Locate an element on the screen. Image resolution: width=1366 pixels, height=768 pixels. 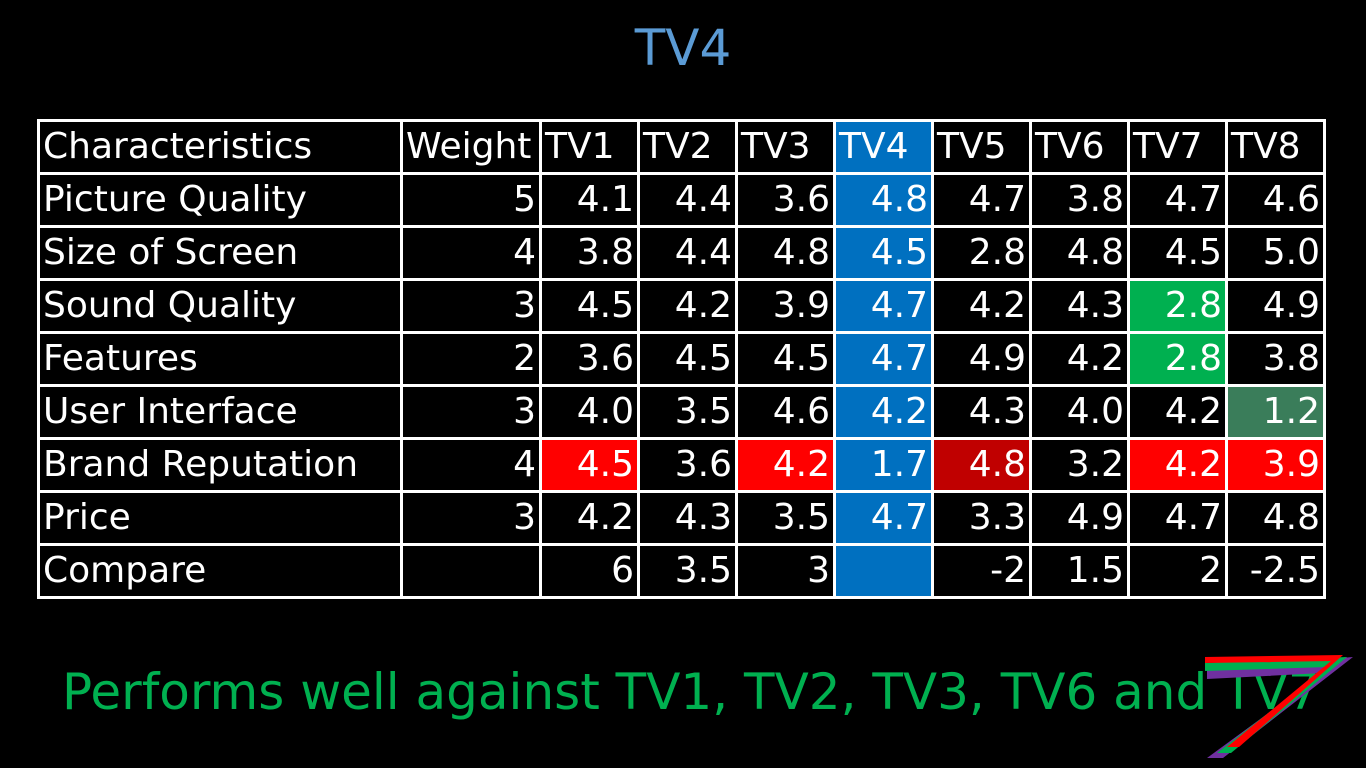
score-cell: 1.2 is located at coordinates (1275, 412).